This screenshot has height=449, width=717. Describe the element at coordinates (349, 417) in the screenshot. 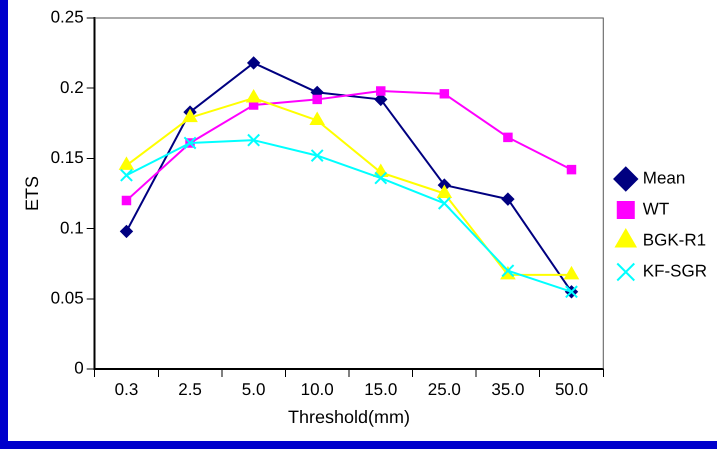

I see `x-axis-title: Threshold(mm)` at that location.